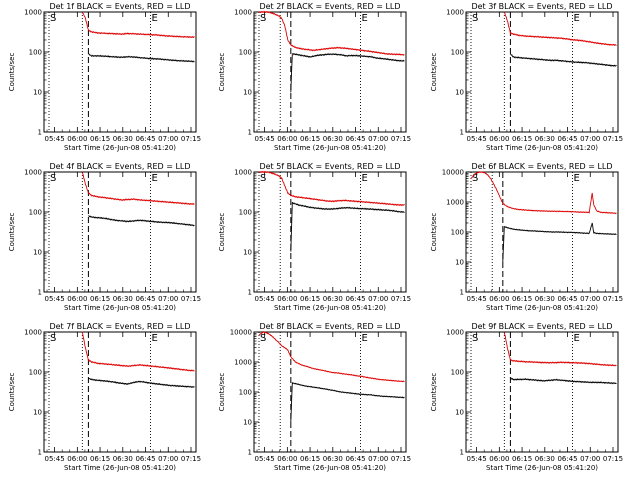 The image size is (640, 480). What do you see at coordinates (329, 326) in the screenshot?
I see `chart-title: Det 8f BLACK = Events, RED = LLD` at bounding box center [329, 326].